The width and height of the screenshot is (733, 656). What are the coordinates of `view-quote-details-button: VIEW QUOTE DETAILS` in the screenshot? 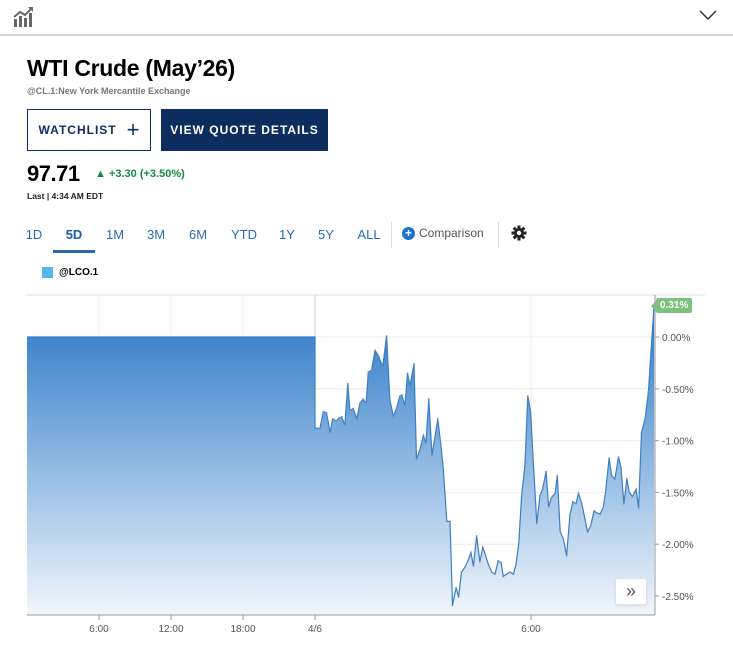 It's located at (244, 130).